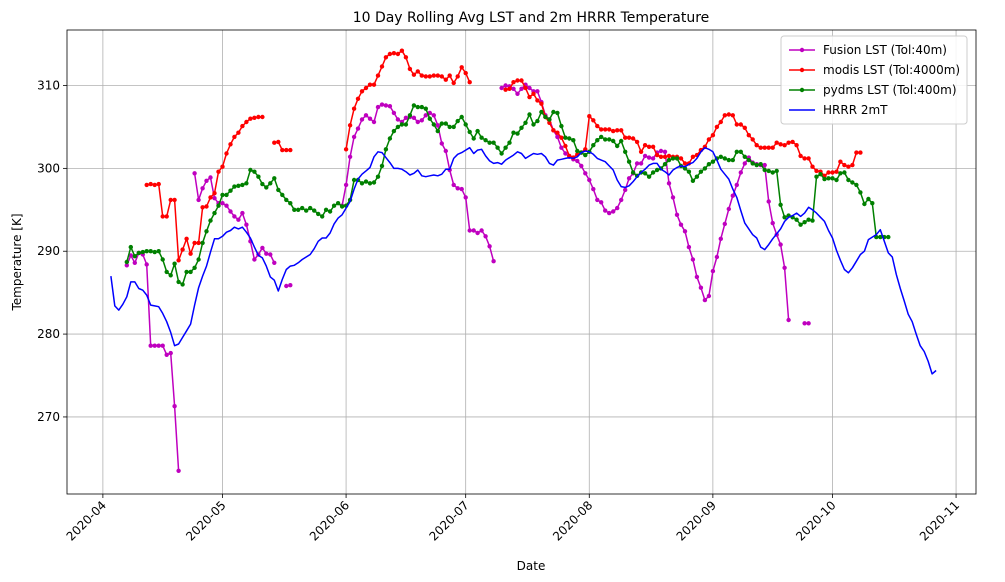 This screenshot has width=1005, height=582. I want to click on y-tick-label: 300, so click(48, 168).